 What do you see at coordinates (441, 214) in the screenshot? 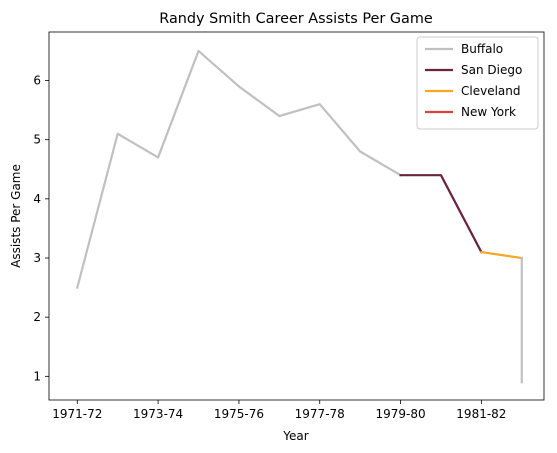
I see `series-line-san-diego` at bounding box center [441, 214].